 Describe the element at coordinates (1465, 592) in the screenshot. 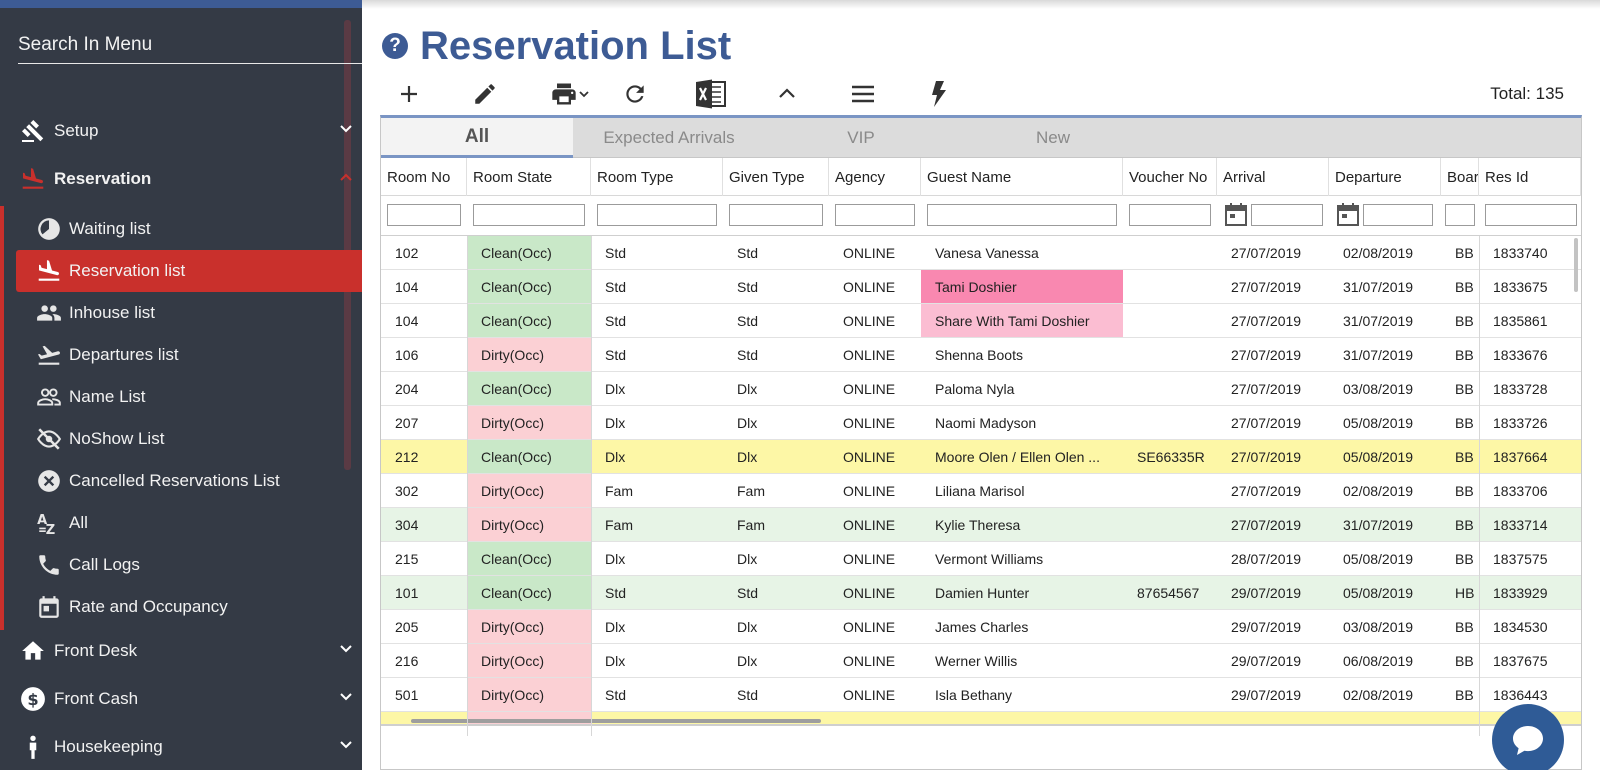

I see `cell-board: HB` at that location.